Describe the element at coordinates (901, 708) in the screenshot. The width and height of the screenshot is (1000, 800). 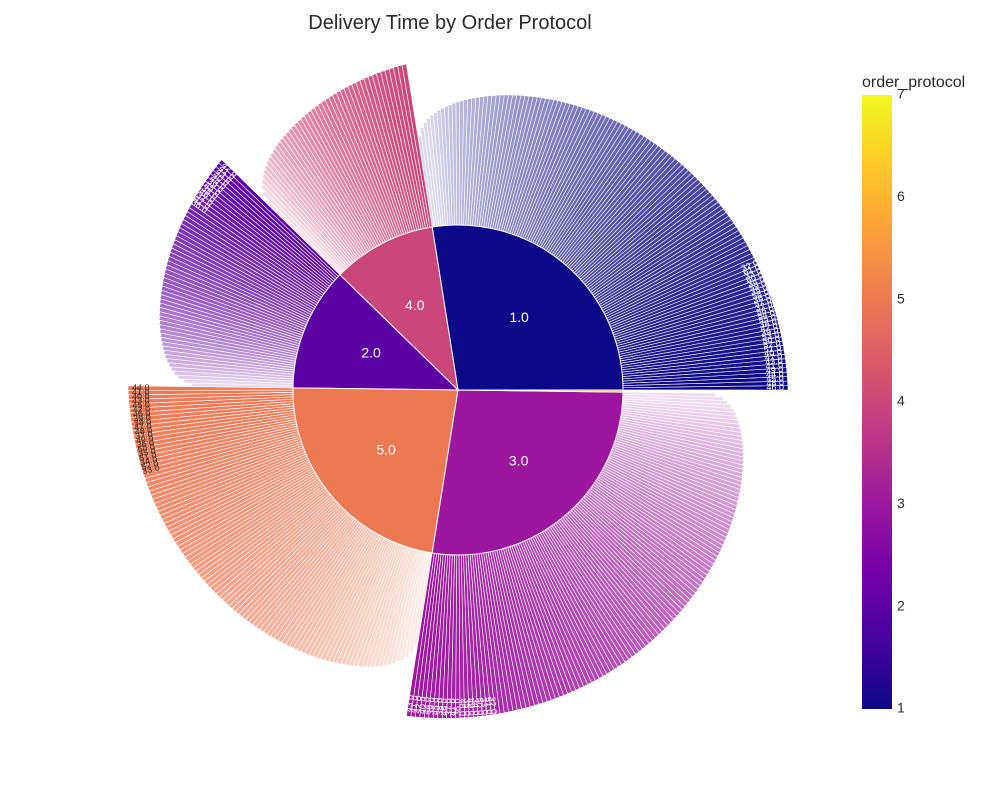
I see `colorbar-tick-label: 1` at that location.